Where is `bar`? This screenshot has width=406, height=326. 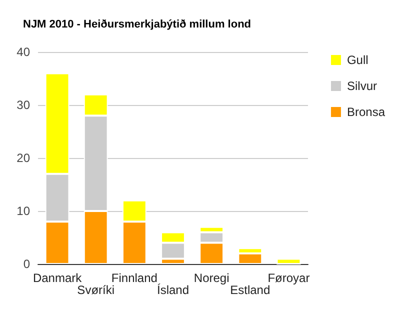 bar is located at coordinates (288, 261).